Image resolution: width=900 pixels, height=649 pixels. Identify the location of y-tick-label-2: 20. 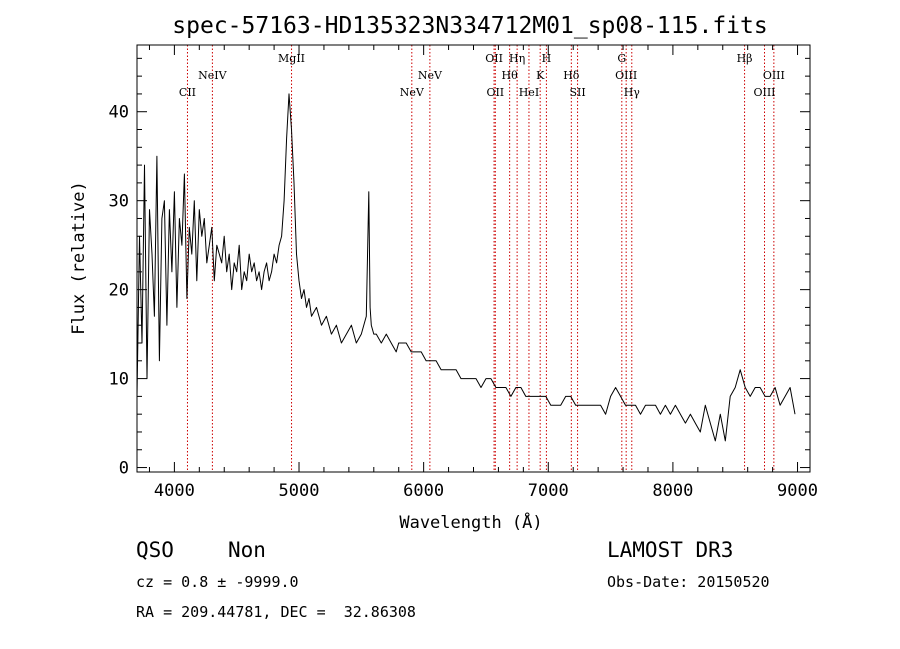
(119, 291).